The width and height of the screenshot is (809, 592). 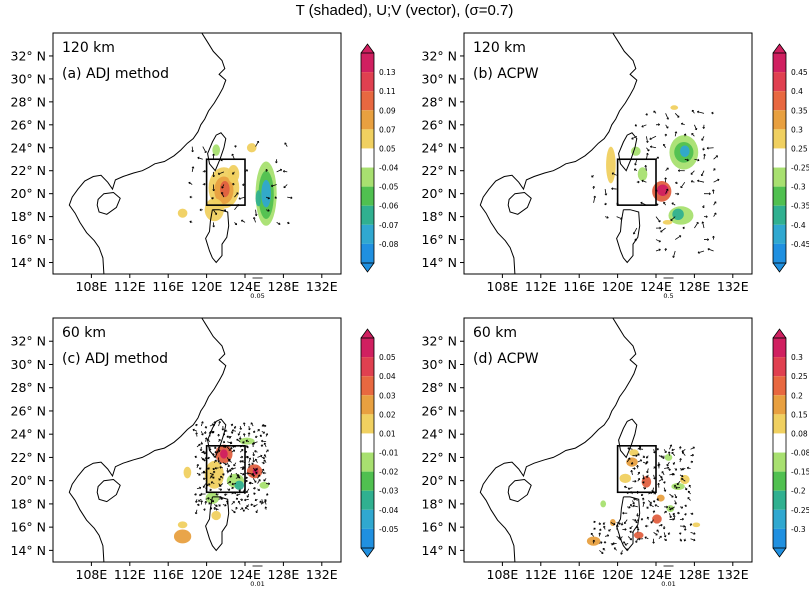 I want to click on panel-label: (d) ACPW, so click(x=506, y=359).